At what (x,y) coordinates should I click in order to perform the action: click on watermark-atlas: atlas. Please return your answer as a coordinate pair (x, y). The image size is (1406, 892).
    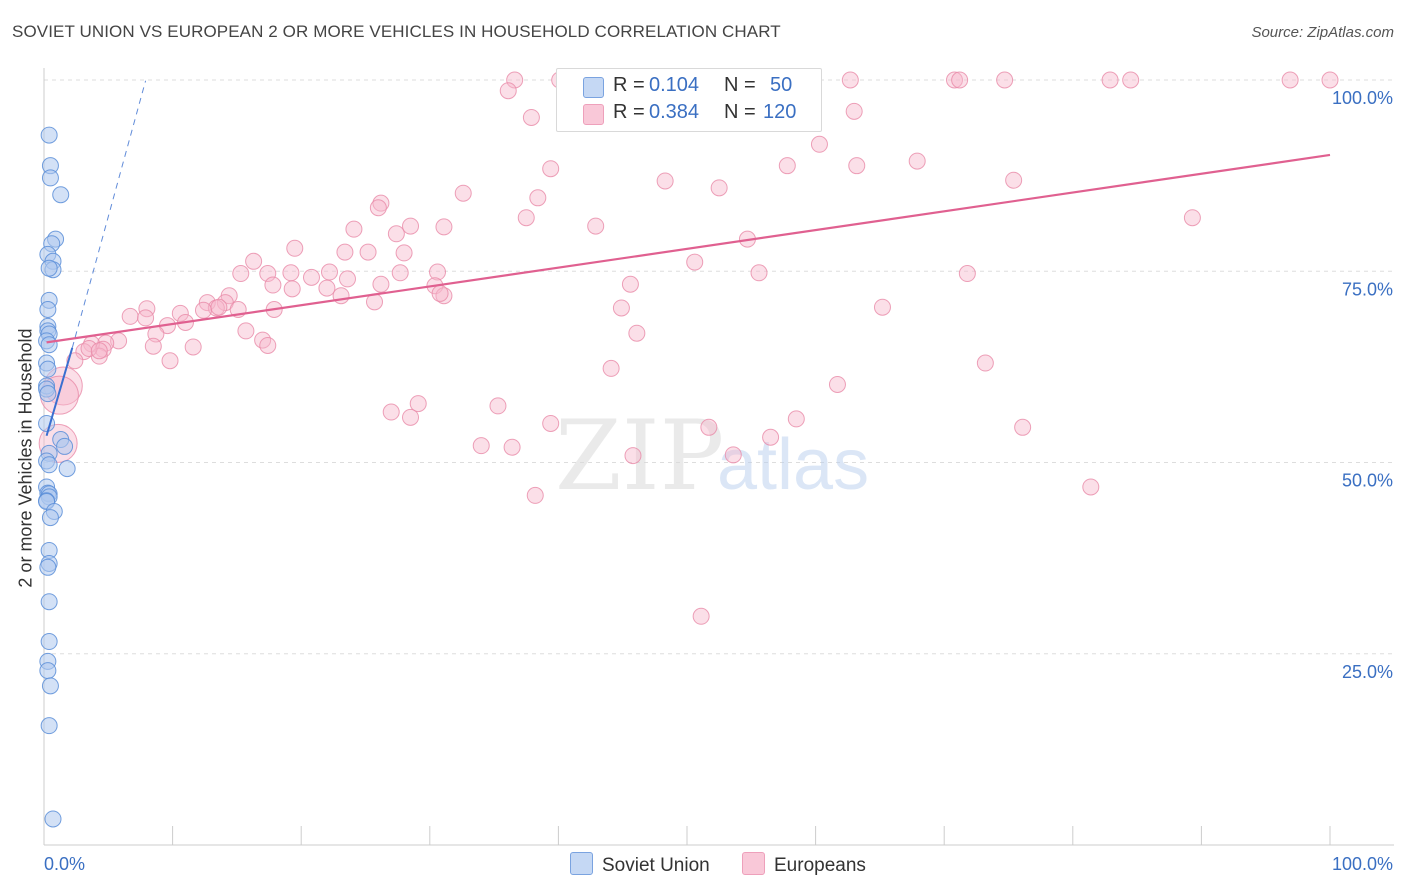
    Looking at the image, I should click on (793, 465).